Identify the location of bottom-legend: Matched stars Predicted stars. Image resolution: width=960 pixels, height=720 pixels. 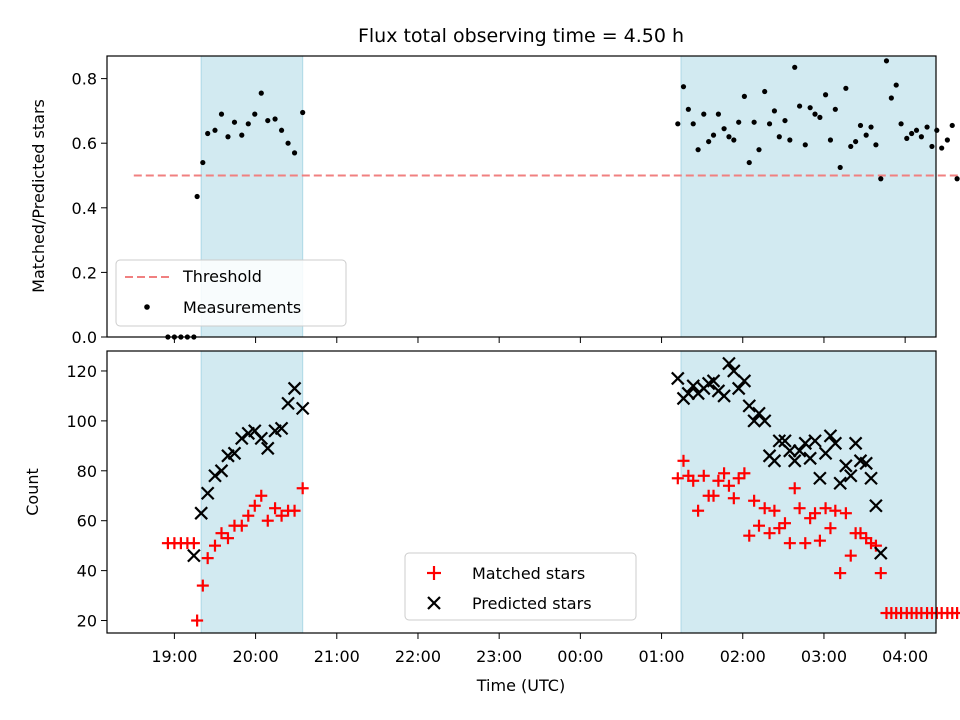
(520, 586).